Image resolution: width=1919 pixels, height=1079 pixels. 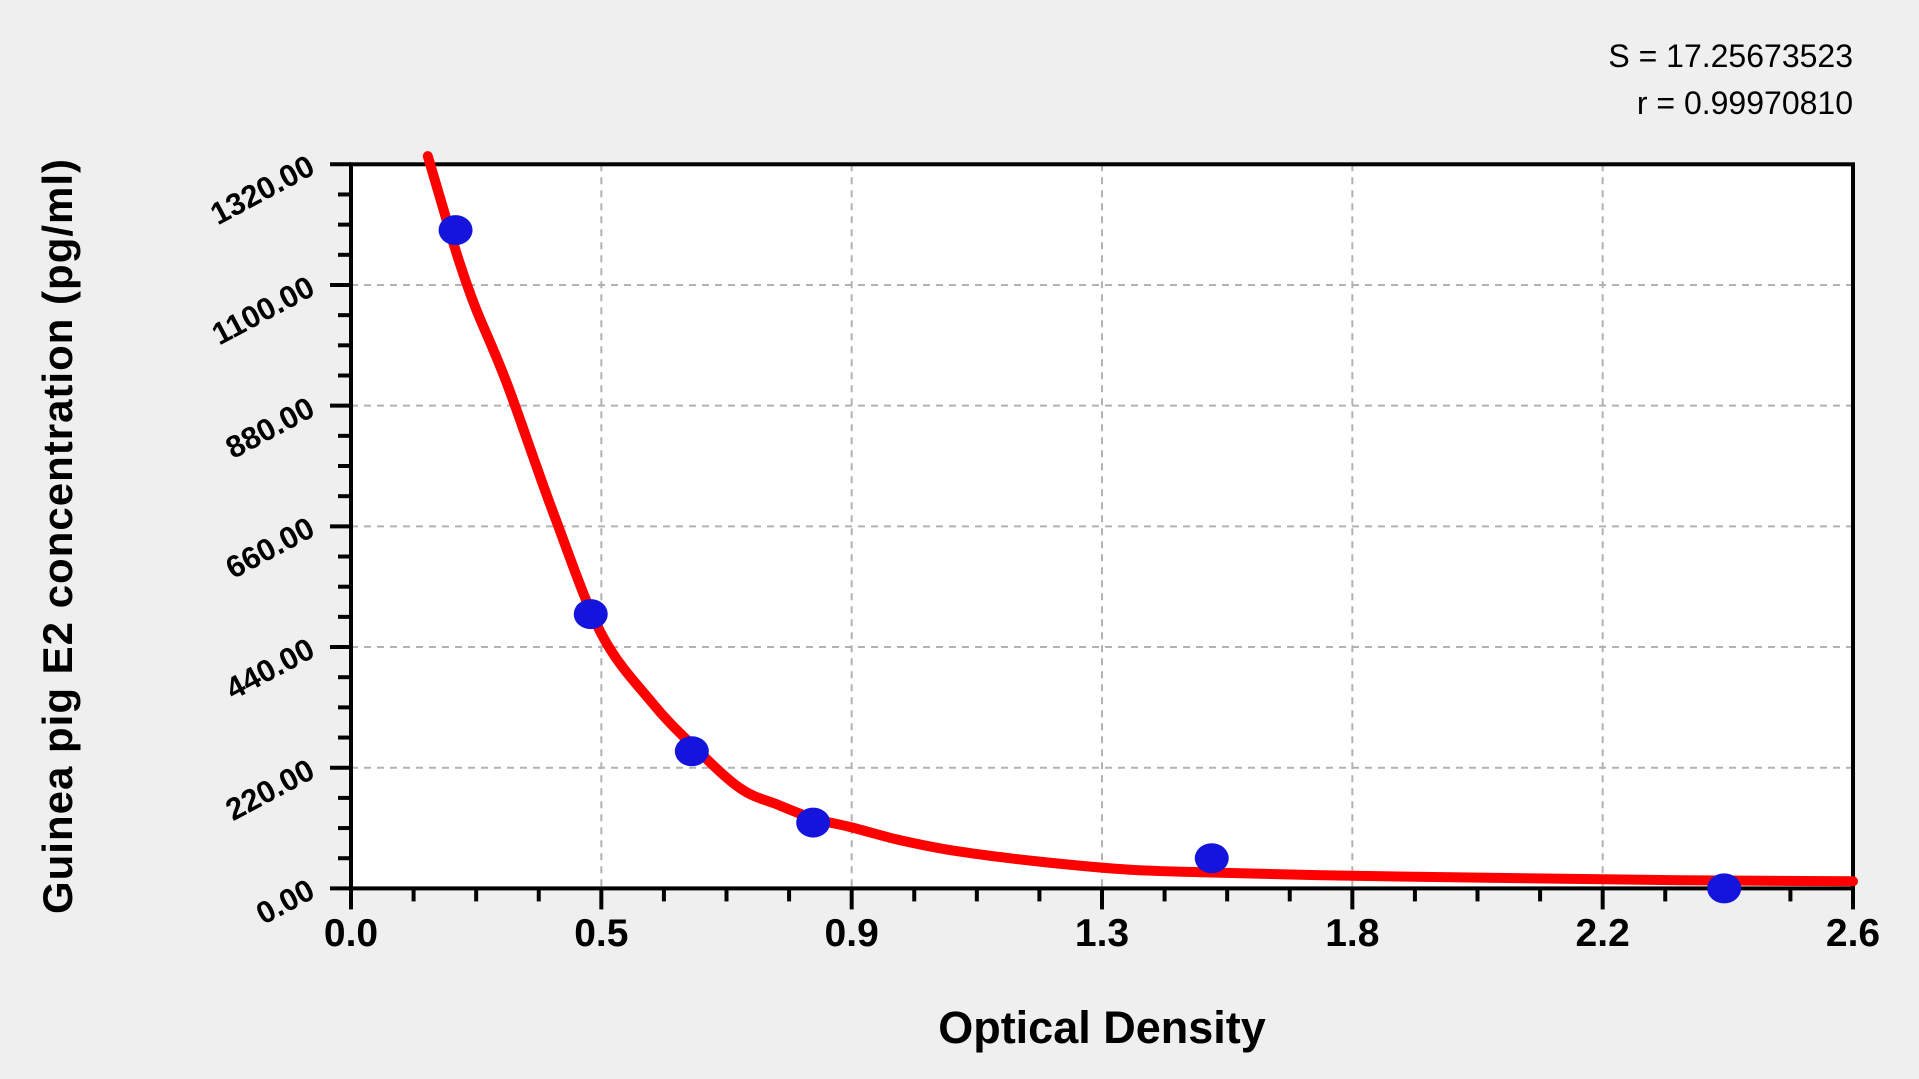 What do you see at coordinates (351, 933) in the screenshot?
I see `x-tick-label: 0.0` at bounding box center [351, 933].